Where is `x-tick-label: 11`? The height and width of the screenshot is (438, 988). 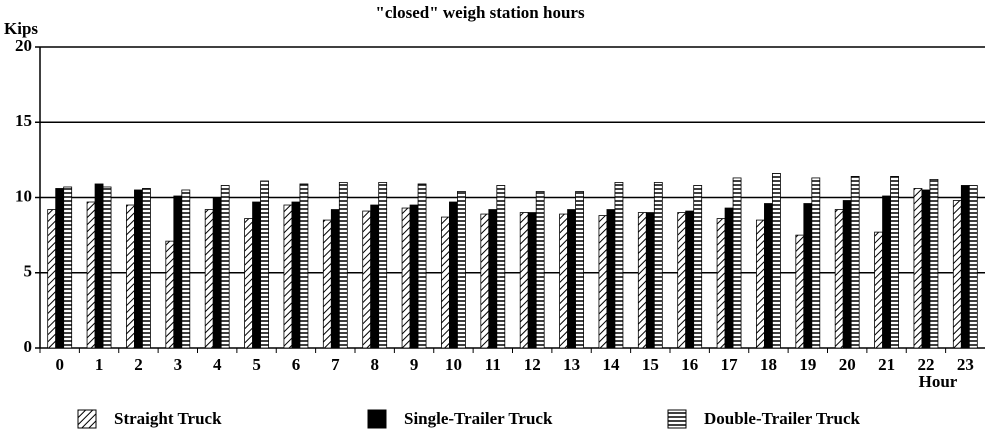
x-tick-label: 11 is located at coordinates (493, 364).